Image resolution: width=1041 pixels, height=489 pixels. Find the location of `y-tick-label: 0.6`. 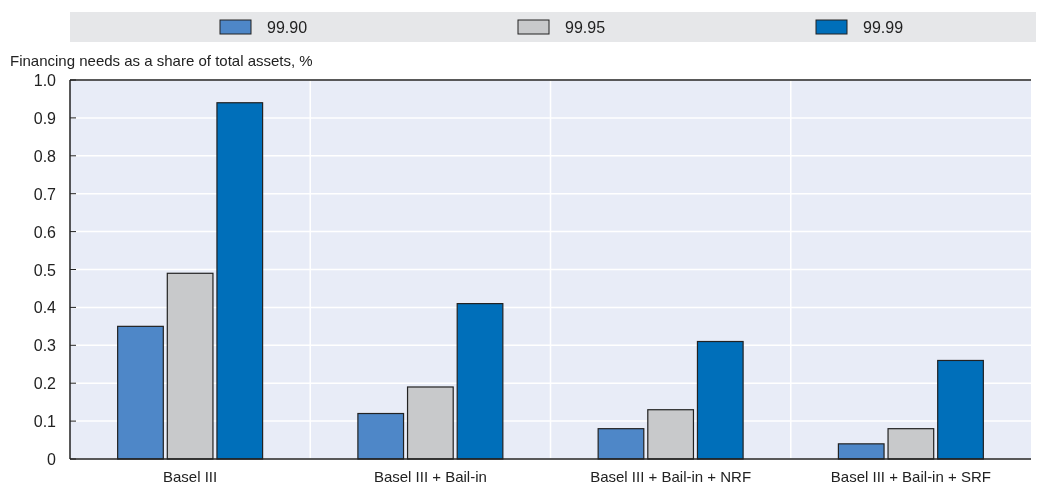

y-tick-label: 0.6 is located at coordinates (45, 232).